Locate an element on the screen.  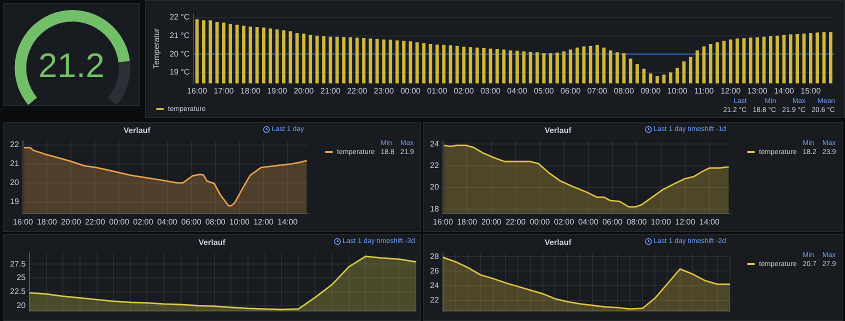
y-axis-title: Temperatur is located at coordinates (157, 48).